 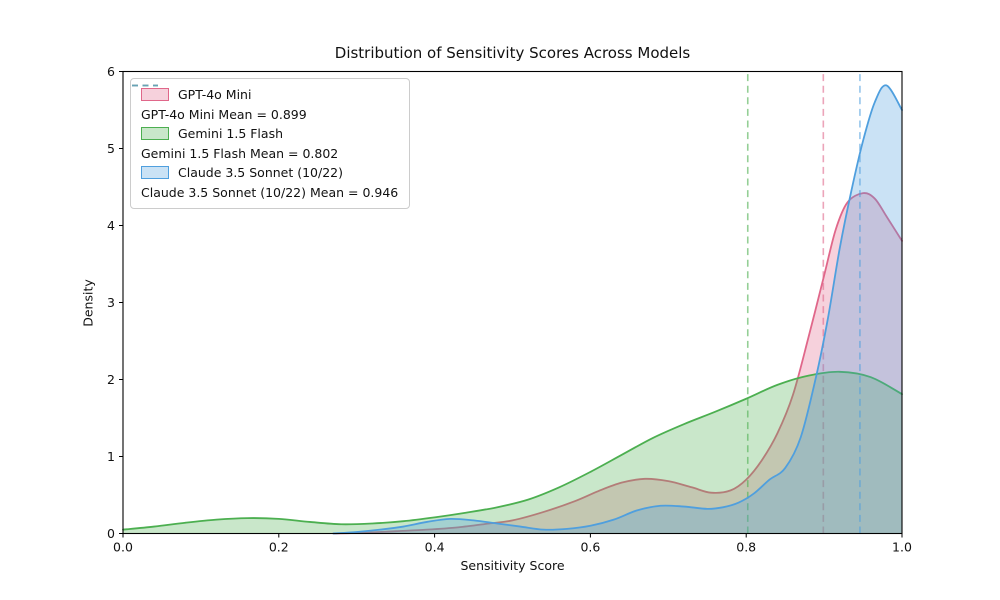 What do you see at coordinates (435, 547) in the screenshot?
I see `x-tick-label: 0.4` at bounding box center [435, 547].